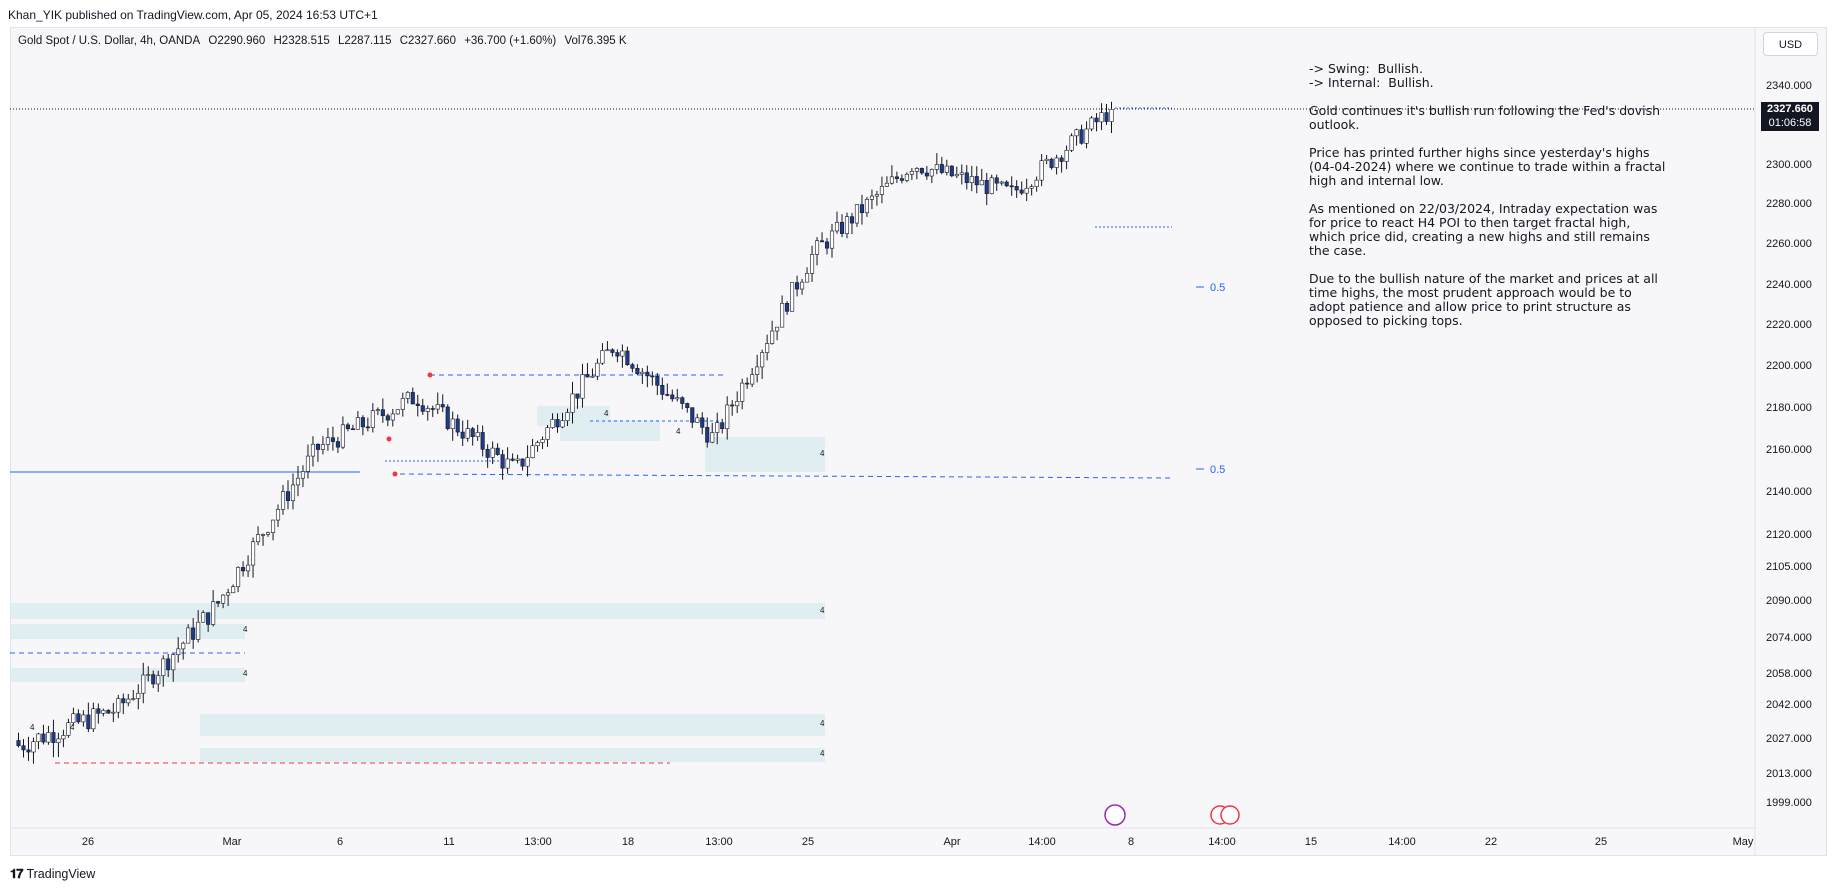 This screenshot has width=1835, height=891. I want to click on bar-countdown: 01:06:58, so click(1790, 123).